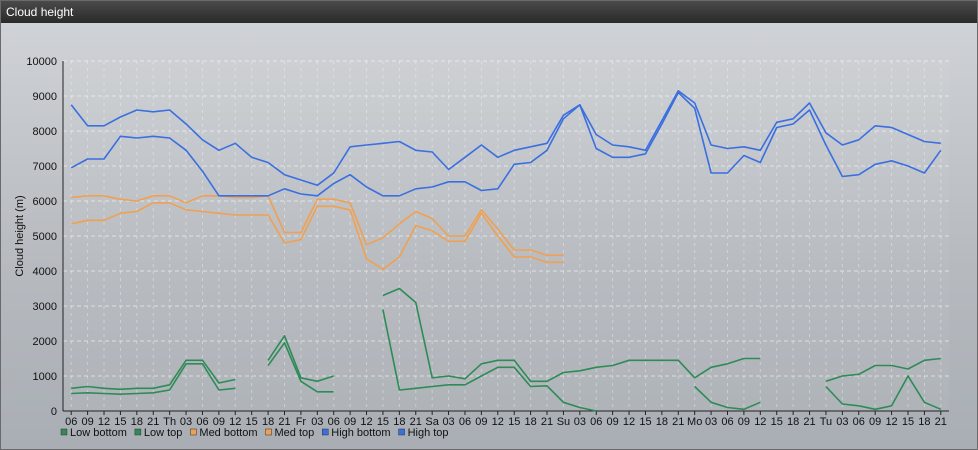 This screenshot has width=978, height=450. I want to click on y-tick-label: 2000, so click(45, 342).